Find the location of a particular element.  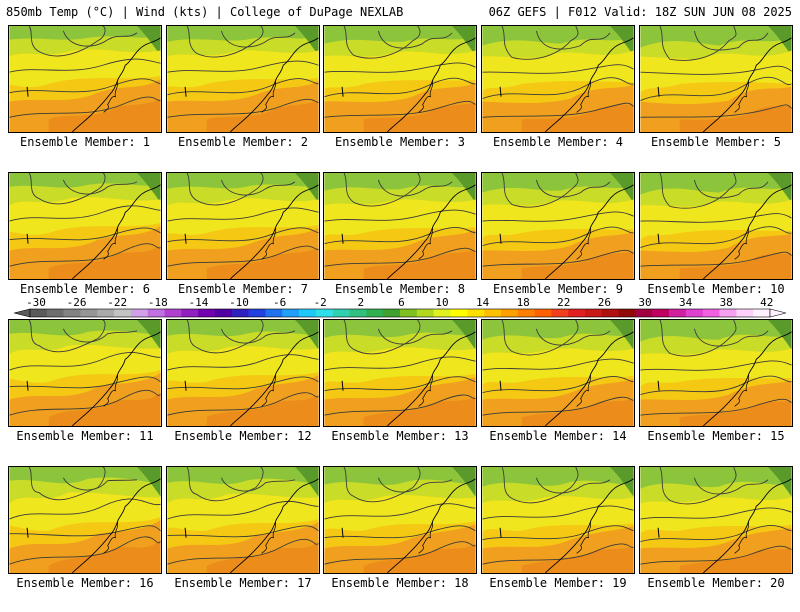

ensemble-member-label: Ensemble Member: 20 is located at coordinates (716, 583).